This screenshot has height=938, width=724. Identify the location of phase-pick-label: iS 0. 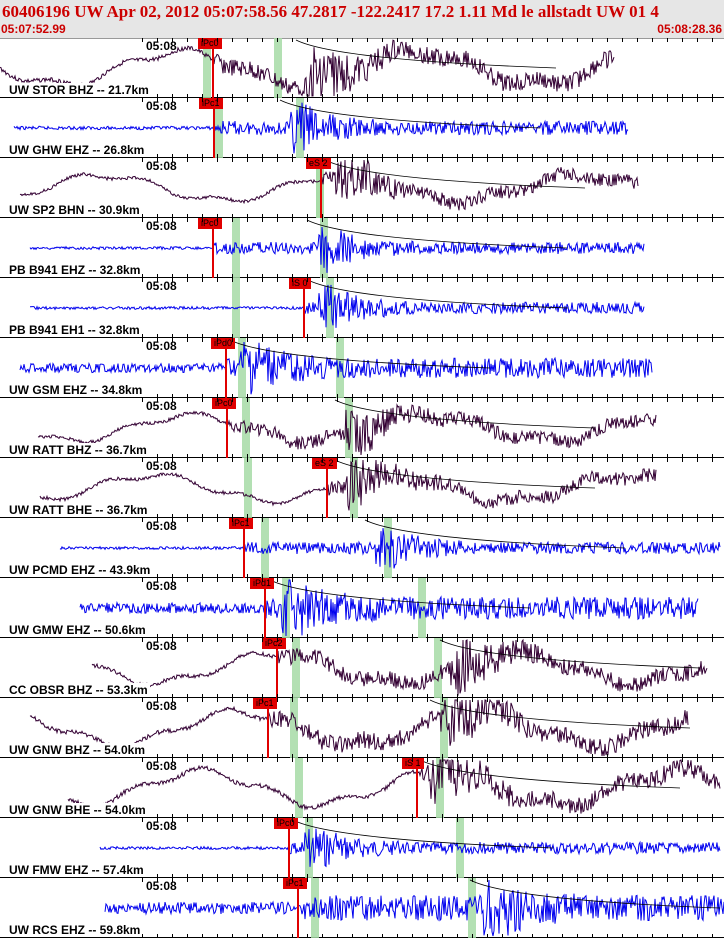
(300, 283).